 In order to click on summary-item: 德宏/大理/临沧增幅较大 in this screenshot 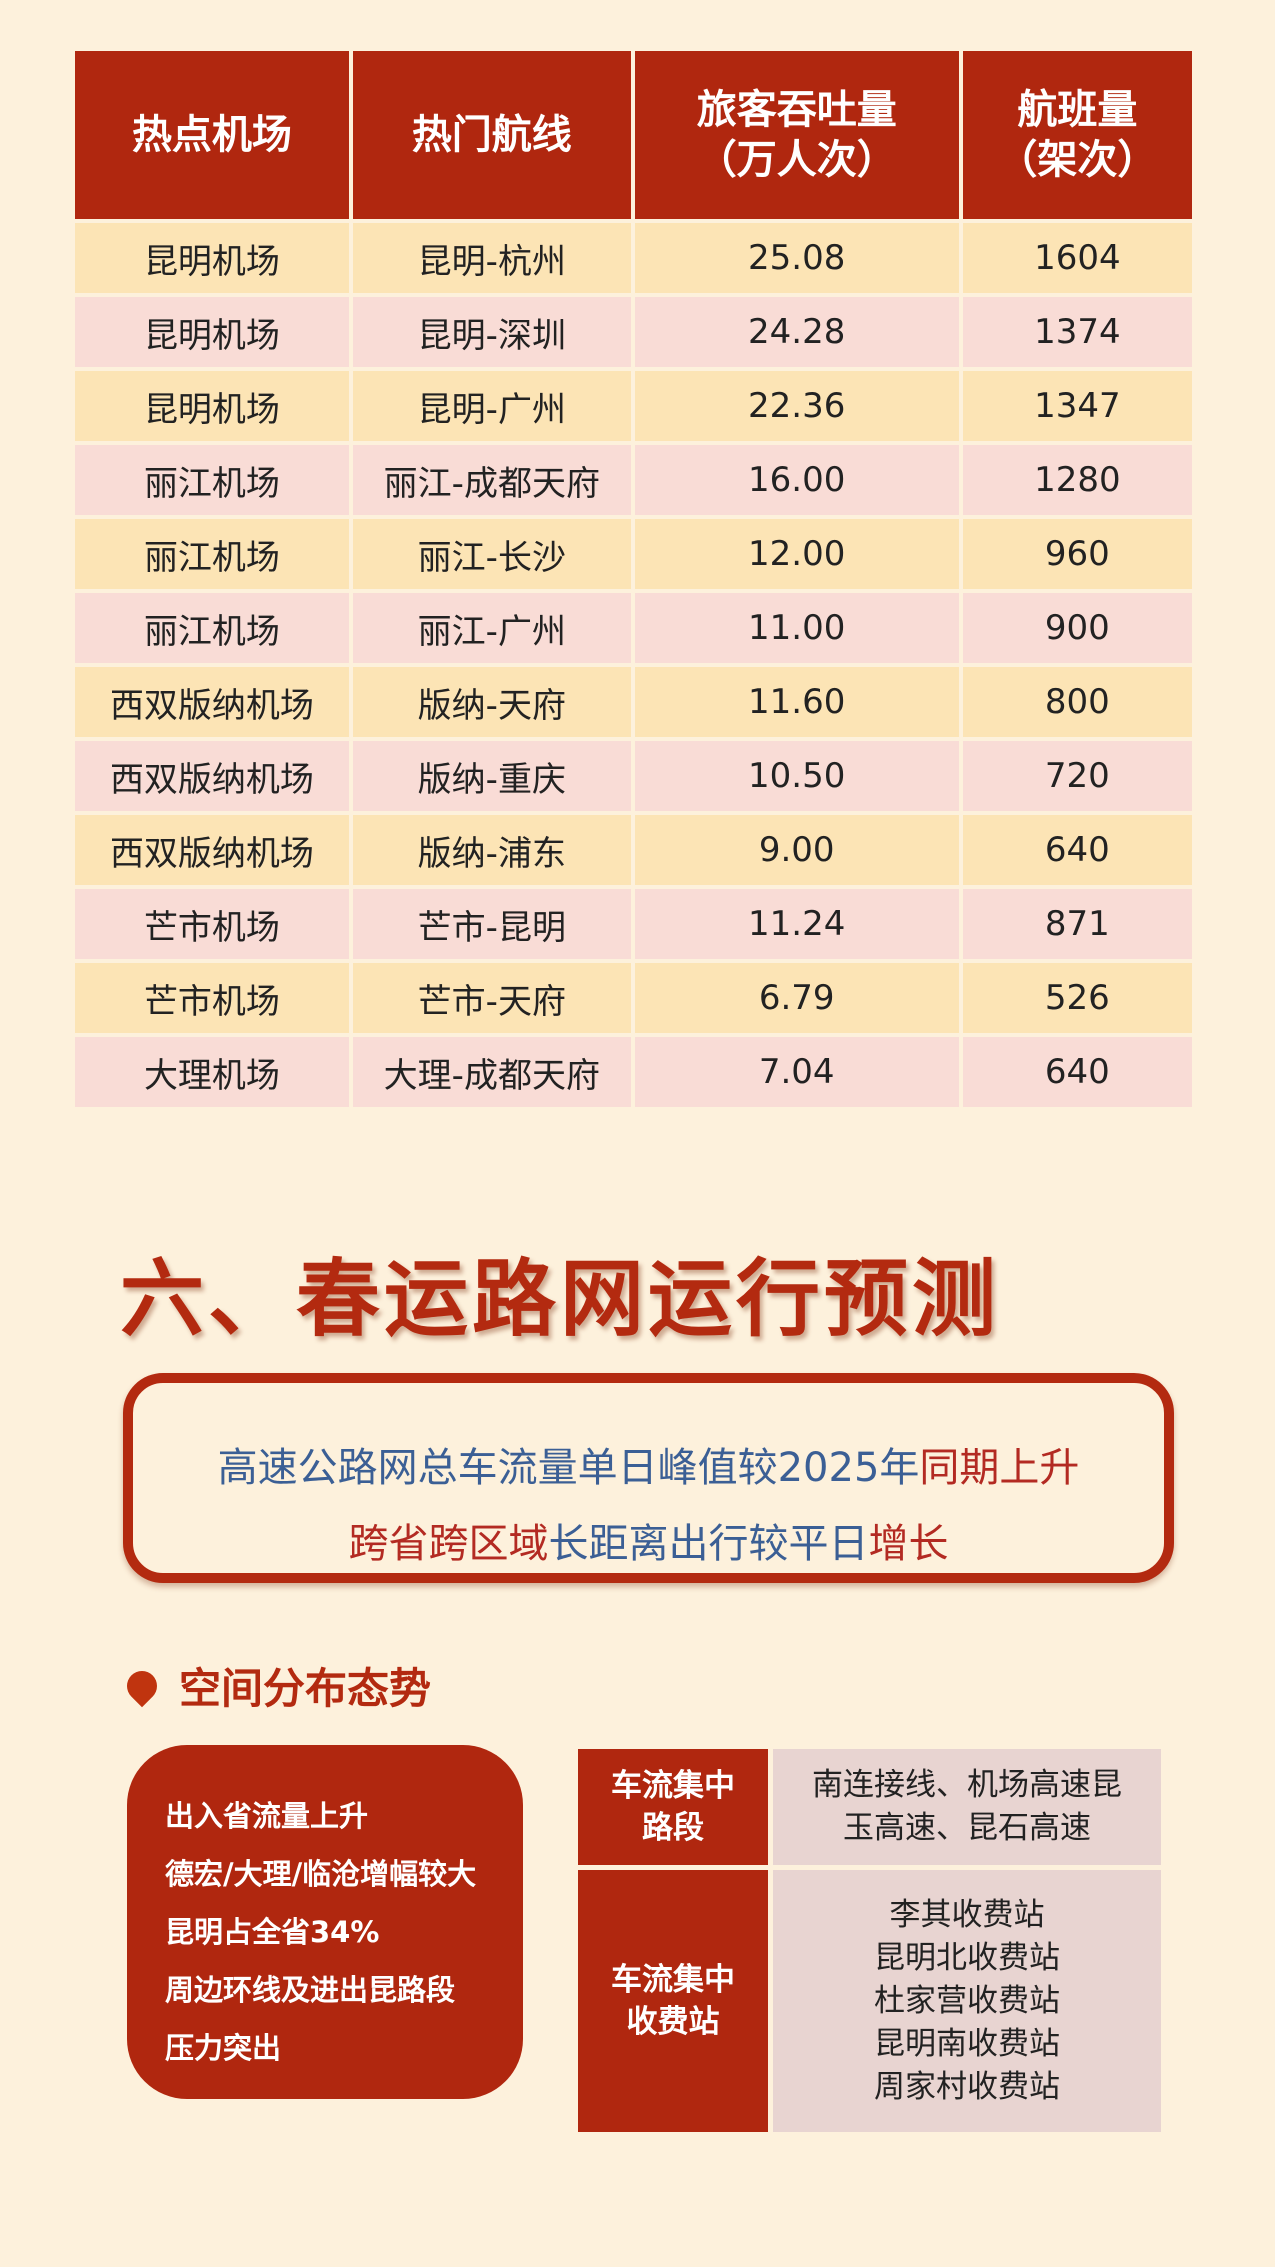, I will do `click(321, 1874)`.